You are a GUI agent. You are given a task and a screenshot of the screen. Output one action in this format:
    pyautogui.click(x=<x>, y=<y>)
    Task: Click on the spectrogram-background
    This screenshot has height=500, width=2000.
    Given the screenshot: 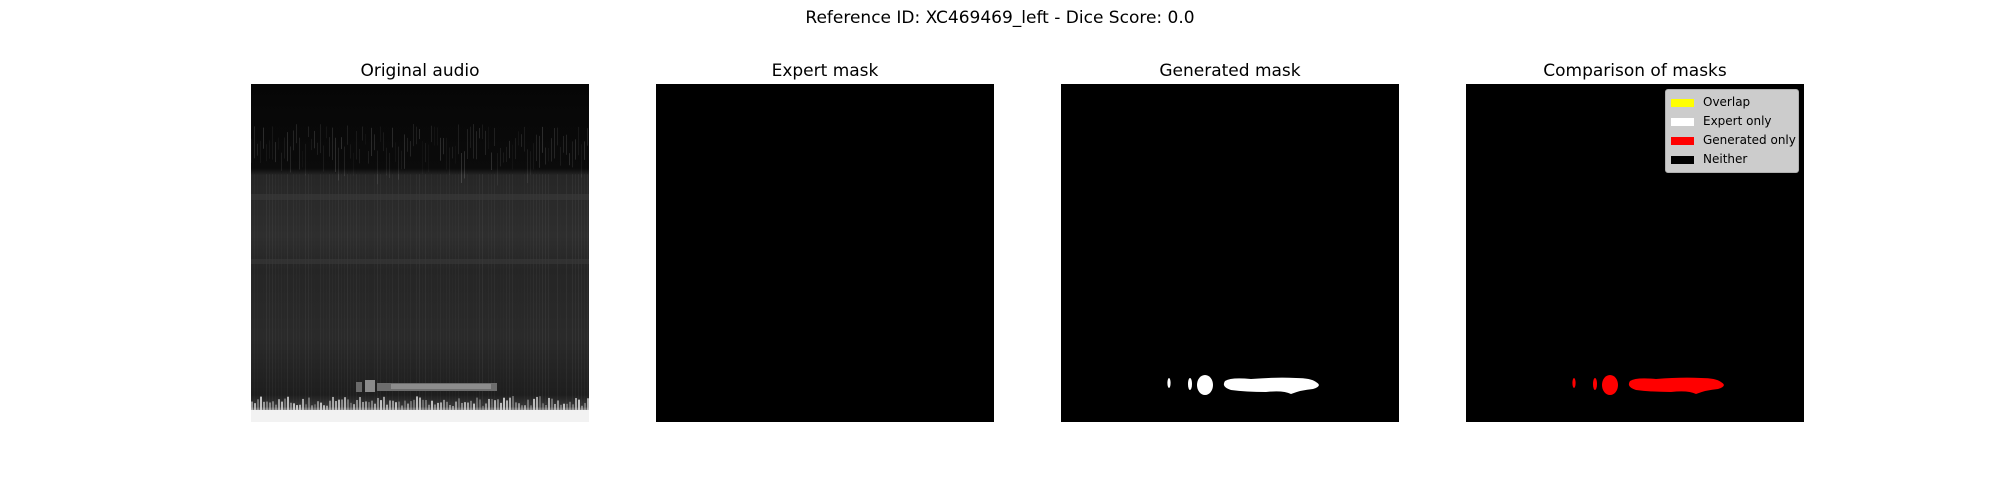 What is the action you would take?
    pyautogui.click(x=420, y=253)
    